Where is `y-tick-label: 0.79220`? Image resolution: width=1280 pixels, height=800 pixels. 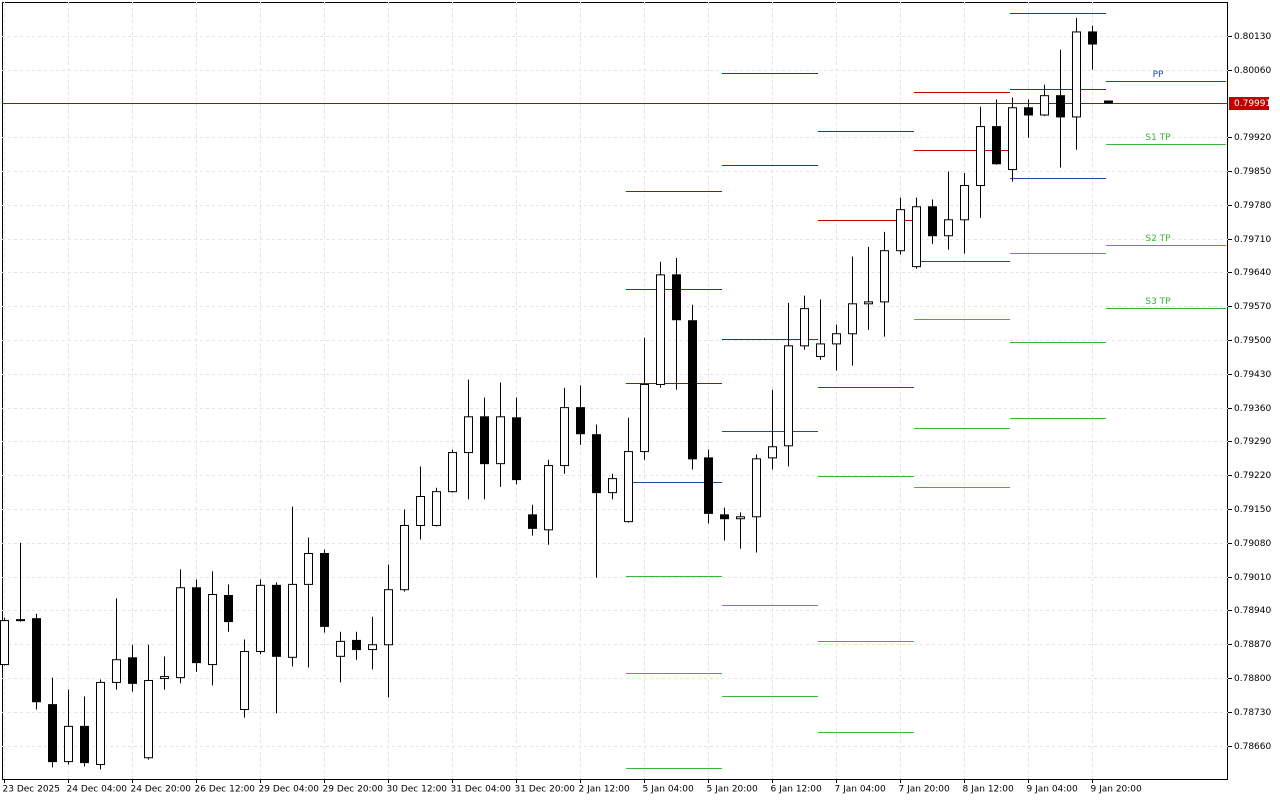
y-tick-label: 0.79220 is located at coordinates (1252, 476).